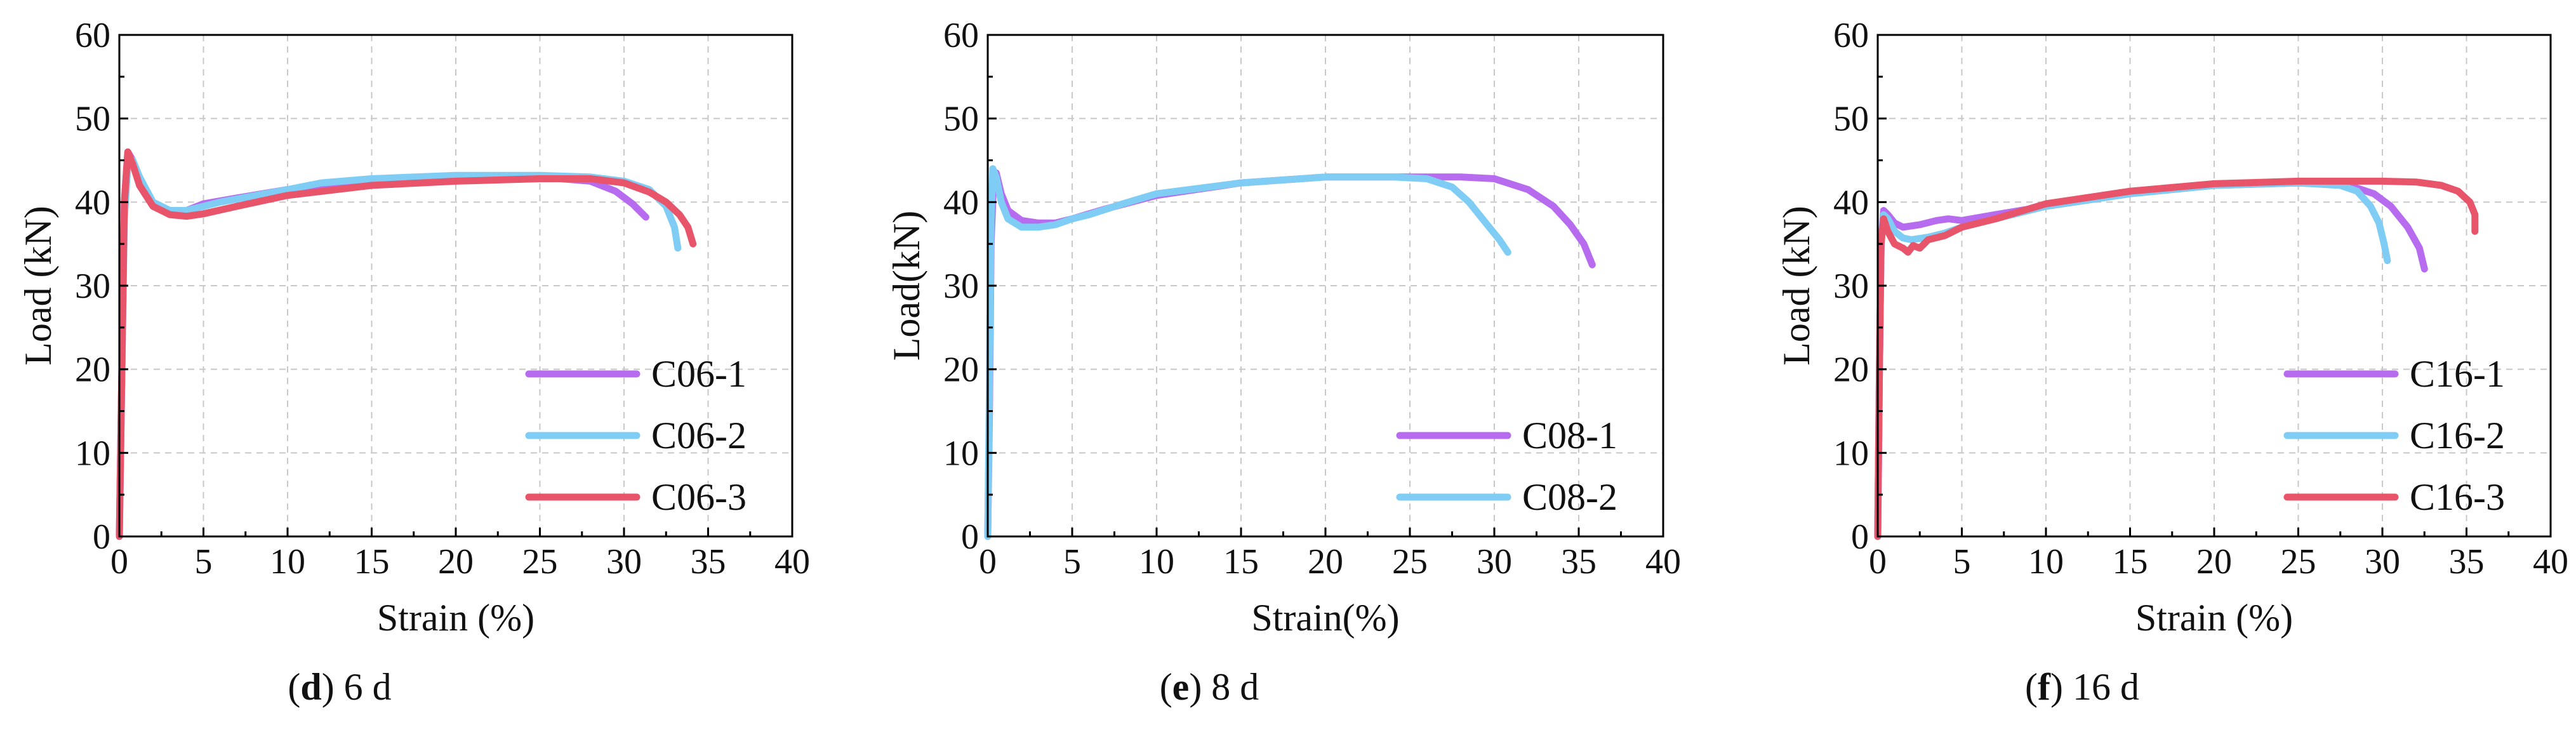 This screenshot has width=2576, height=732. Describe the element at coordinates (2044, 687) in the screenshot. I see `caption-letter-f: f` at that location.